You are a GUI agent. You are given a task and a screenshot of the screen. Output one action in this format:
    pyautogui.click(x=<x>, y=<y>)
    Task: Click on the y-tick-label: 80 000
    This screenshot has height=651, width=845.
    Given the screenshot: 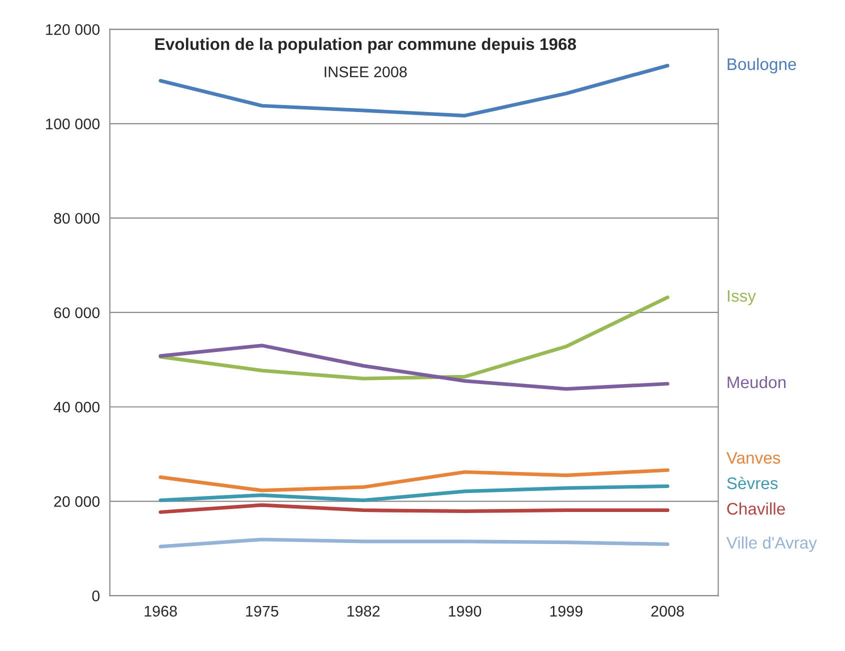 What is the action you would take?
    pyautogui.click(x=77, y=218)
    